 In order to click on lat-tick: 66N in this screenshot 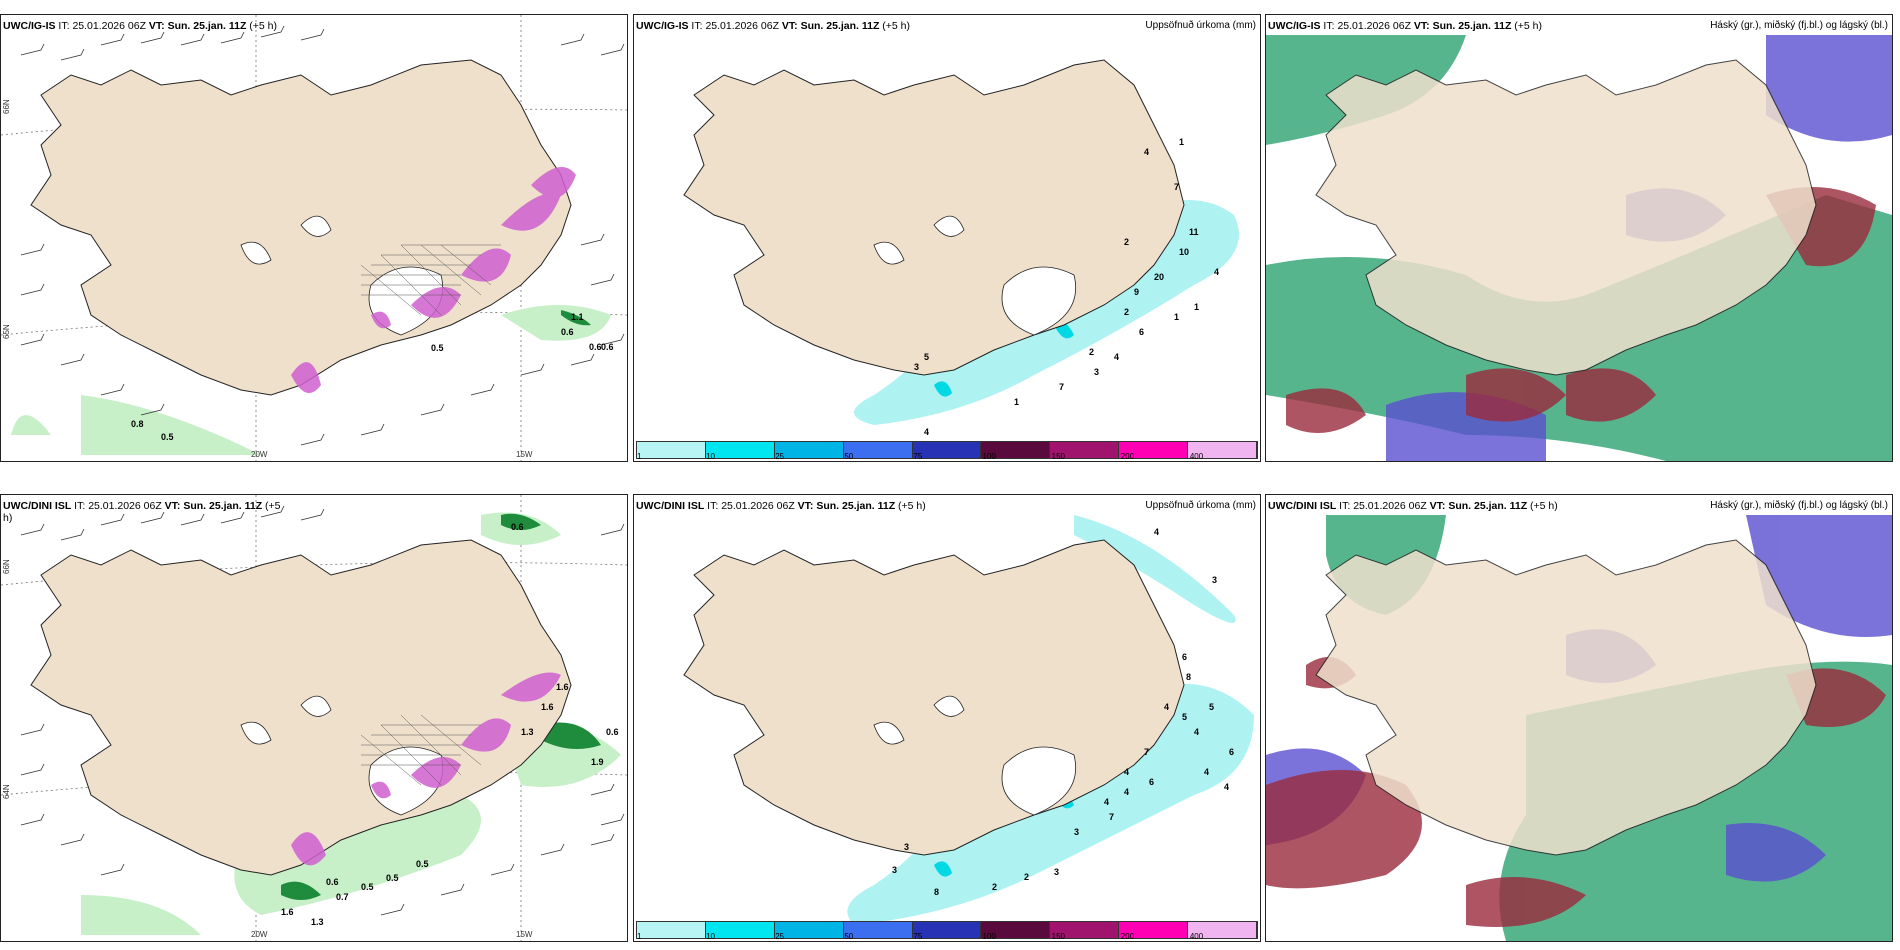, I will do `click(6, 566)`.